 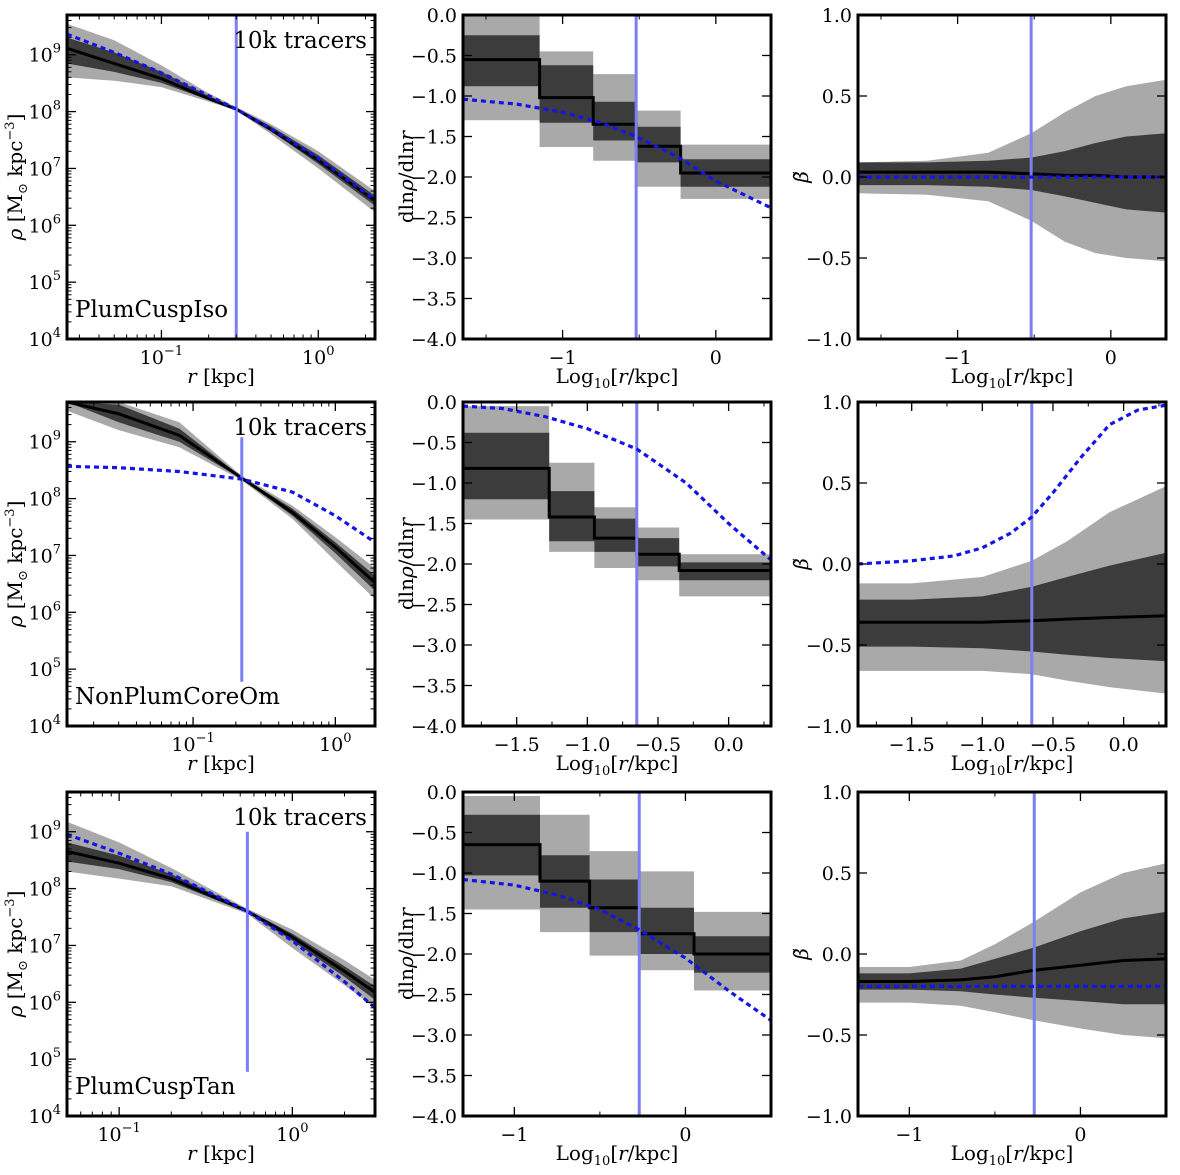 What do you see at coordinates (221, 501) in the screenshot?
I see `outer-confidence-band` at bounding box center [221, 501].